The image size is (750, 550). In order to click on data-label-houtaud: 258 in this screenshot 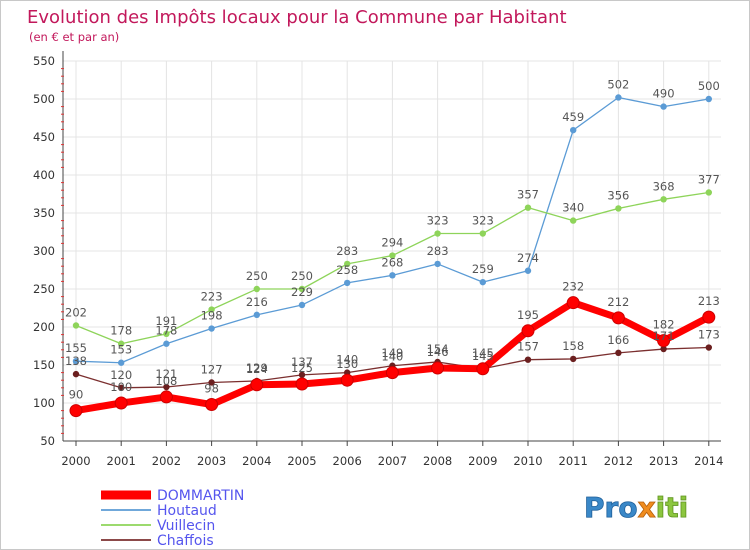, I will do `click(347, 270)`.